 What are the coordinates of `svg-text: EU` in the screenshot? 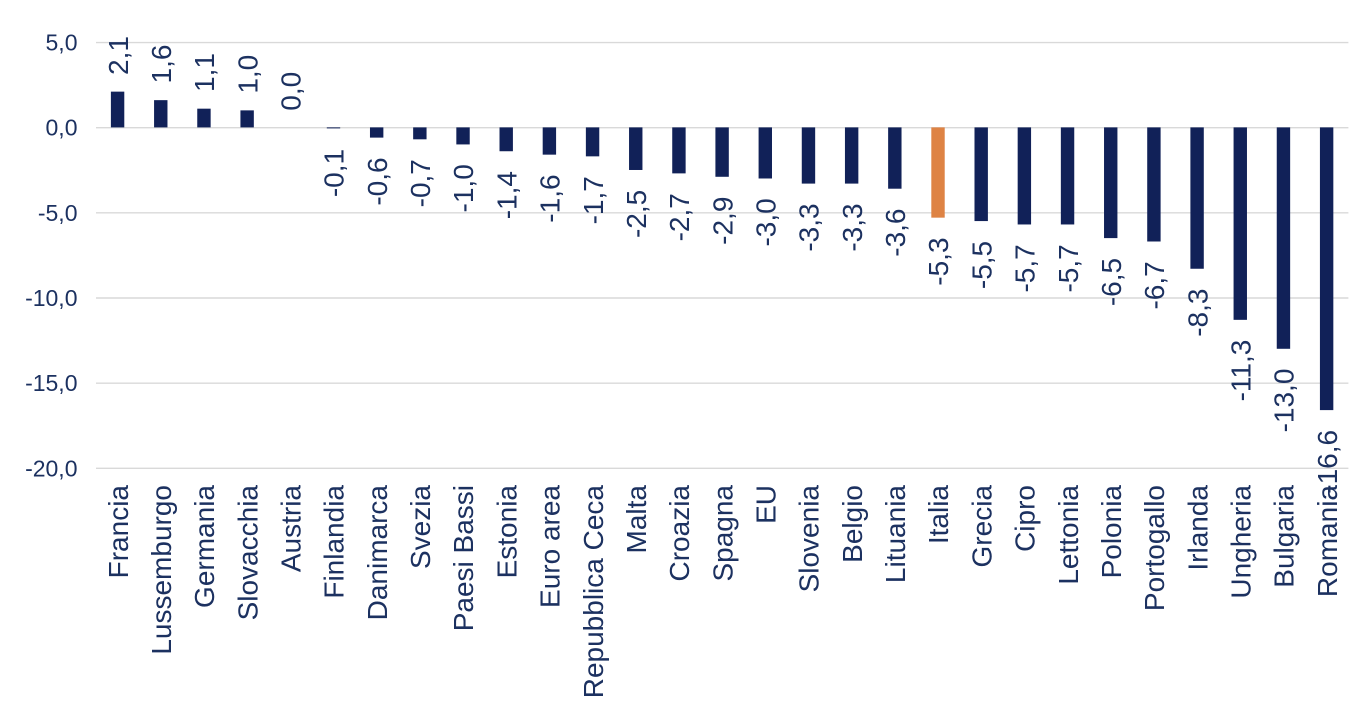 It's located at (765, 504).